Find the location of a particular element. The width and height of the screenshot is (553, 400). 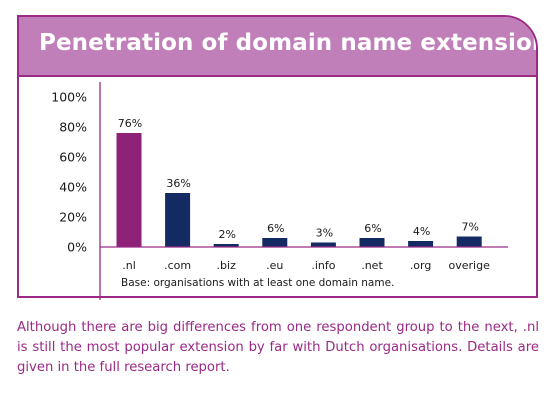

category-label: overige is located at coordinates (470, 265).